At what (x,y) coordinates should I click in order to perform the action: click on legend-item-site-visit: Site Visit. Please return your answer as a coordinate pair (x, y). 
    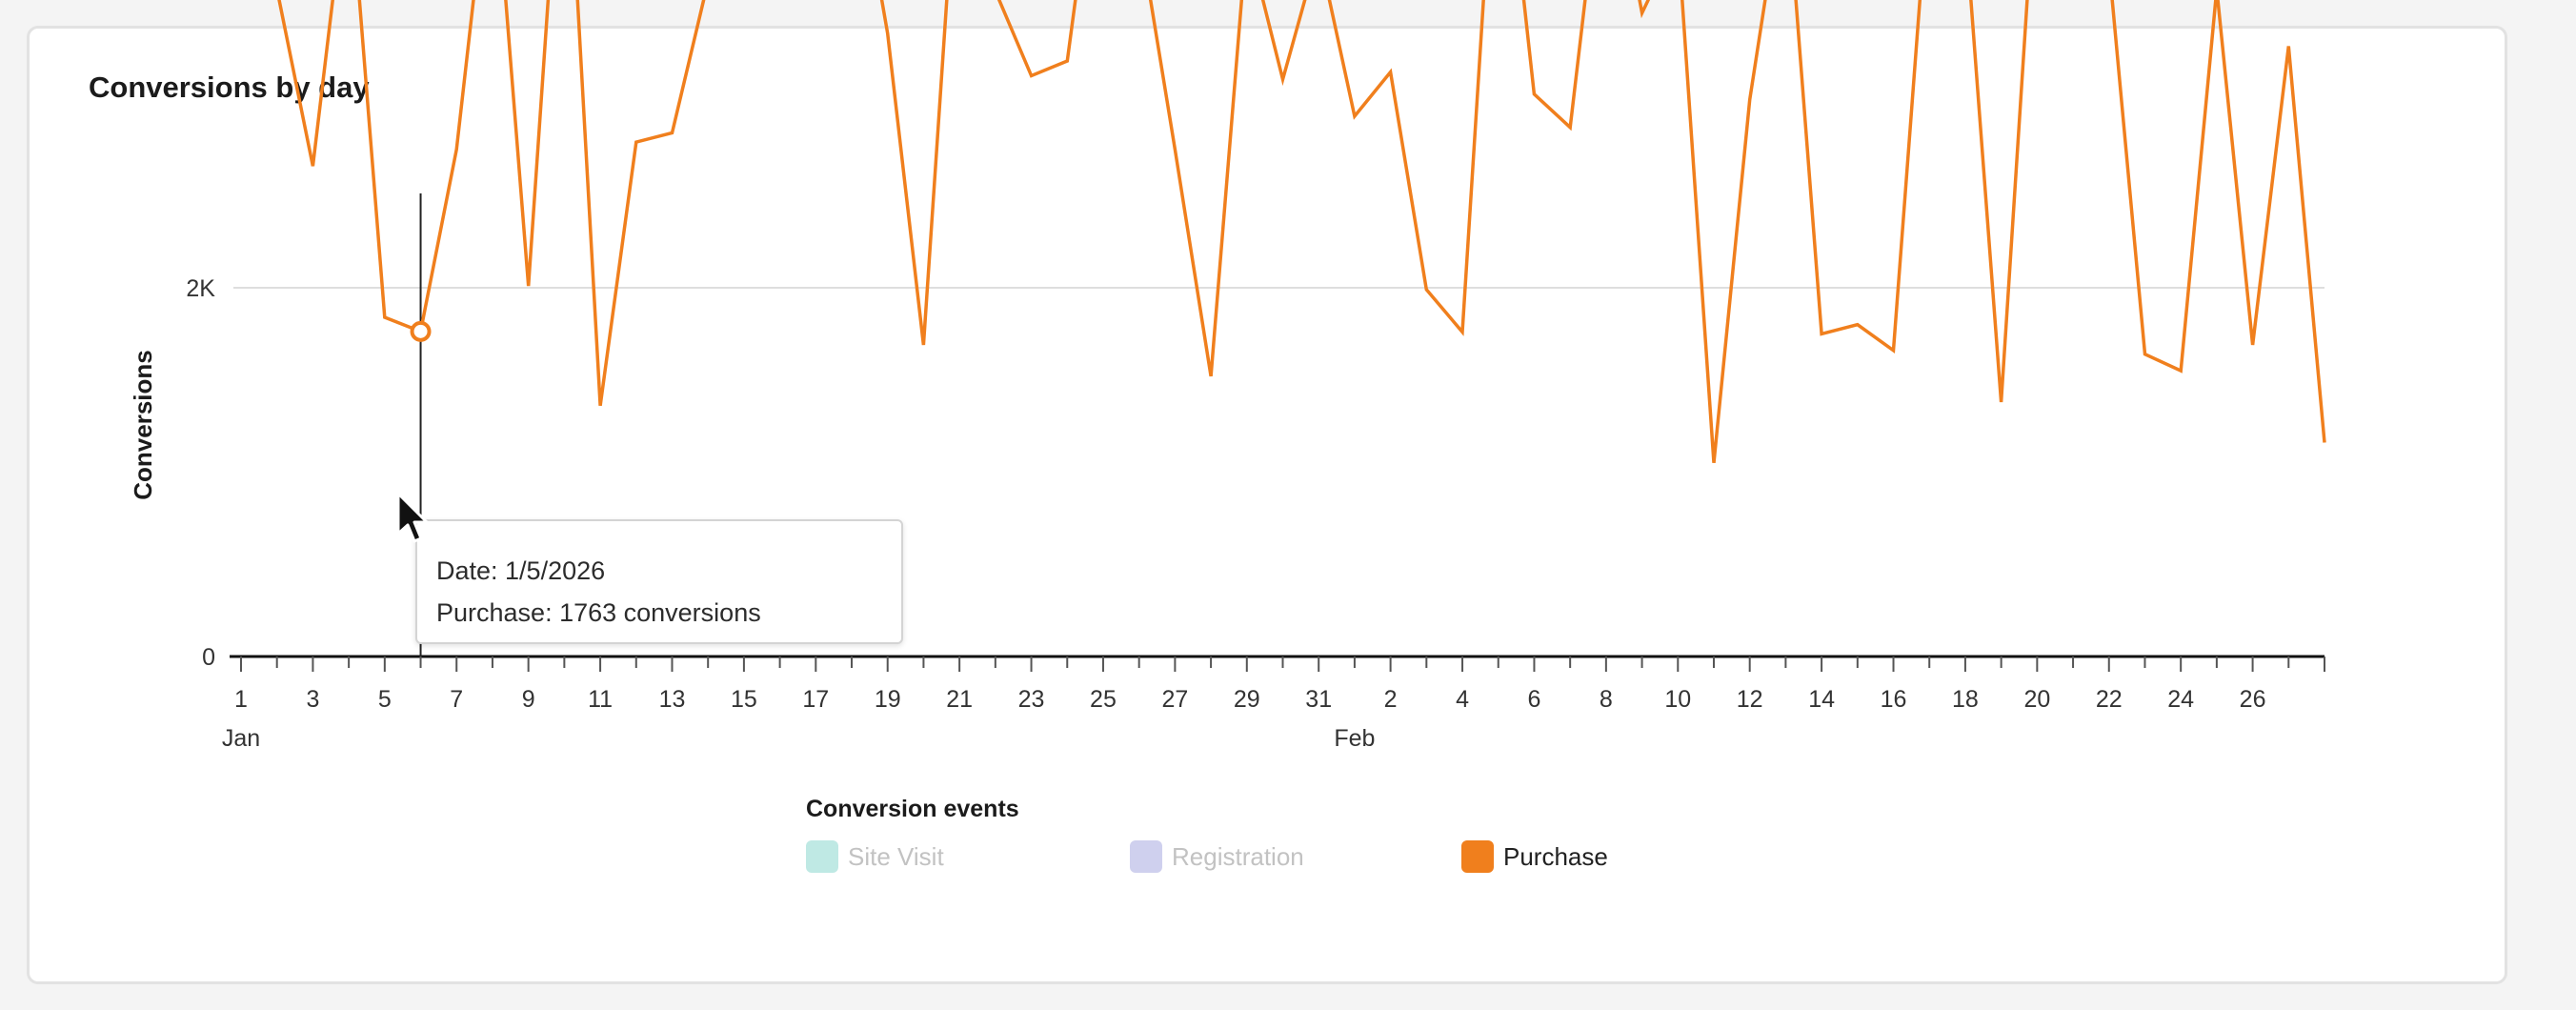
    Looking at the image, I should click on (875, 857).